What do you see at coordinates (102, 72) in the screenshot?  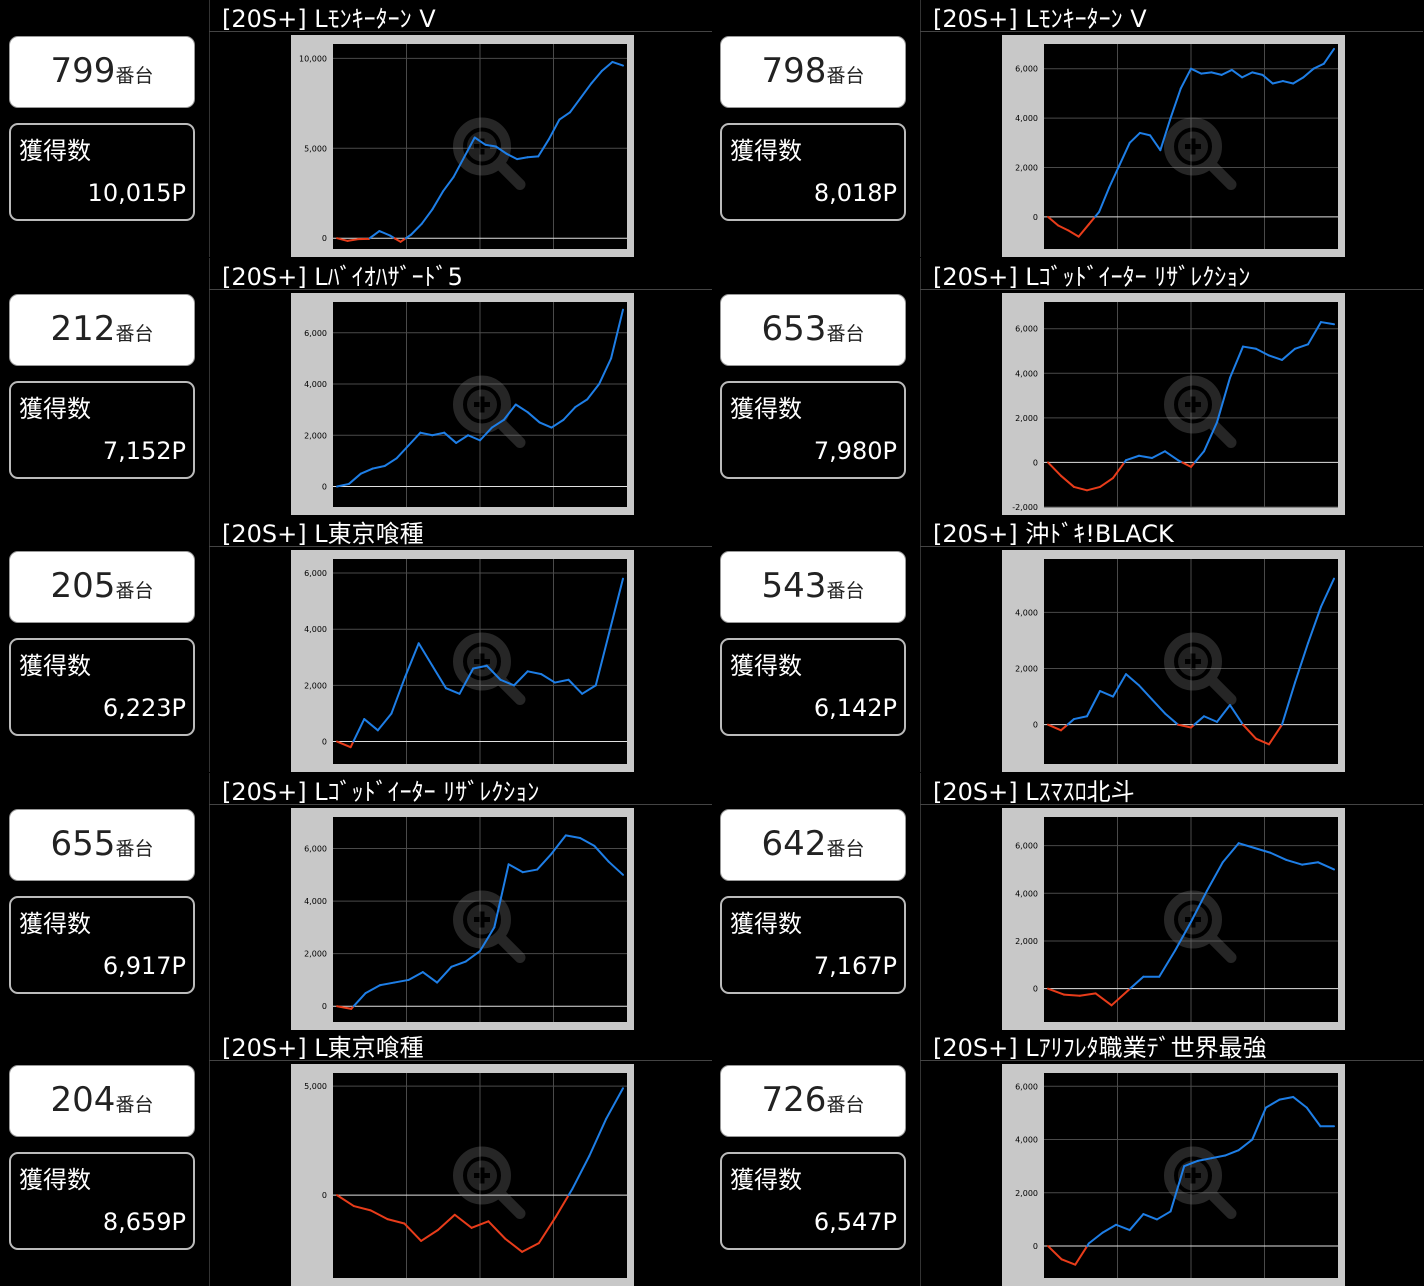 I see `machine-number-box: 799 番台` at bounding box center [102, 72].